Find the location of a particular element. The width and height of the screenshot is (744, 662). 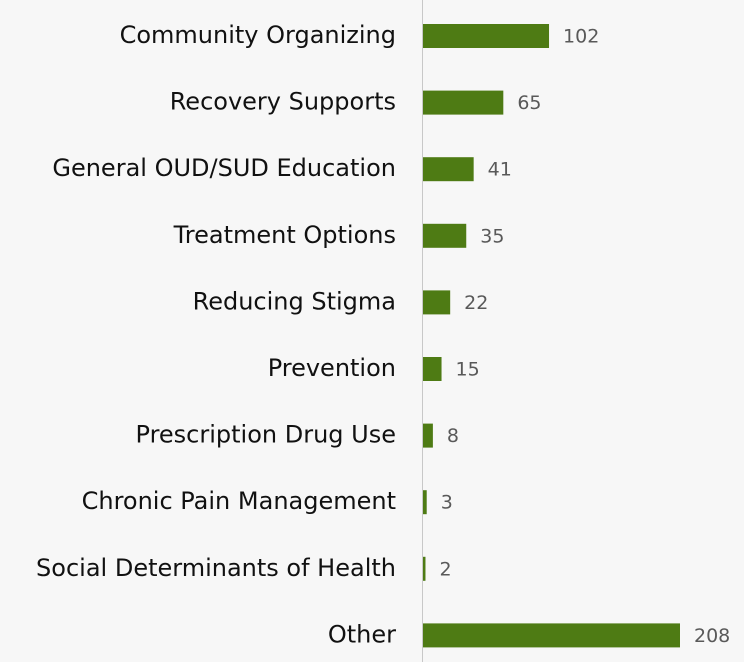

category-label: Treatment Options is located at coordinates (284, 235).